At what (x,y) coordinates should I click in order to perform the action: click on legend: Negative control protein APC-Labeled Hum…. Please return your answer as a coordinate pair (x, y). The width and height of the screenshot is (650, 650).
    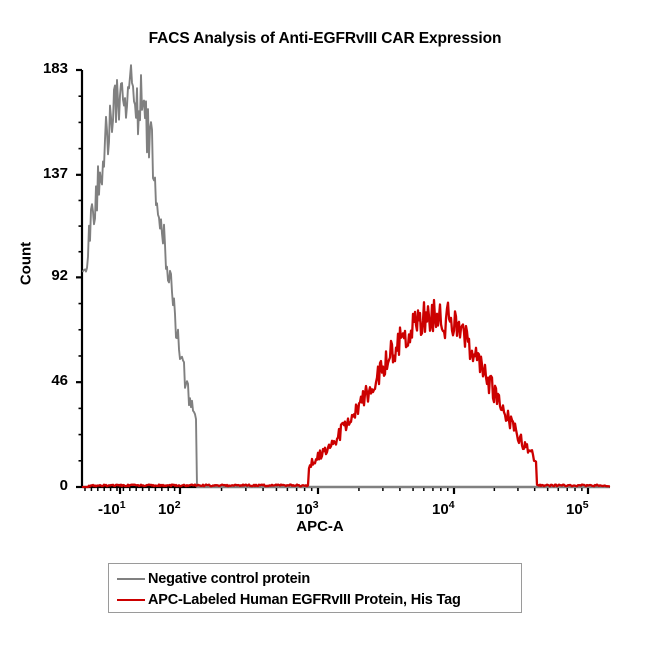
    Looking at the image, I should click on (315, 588).